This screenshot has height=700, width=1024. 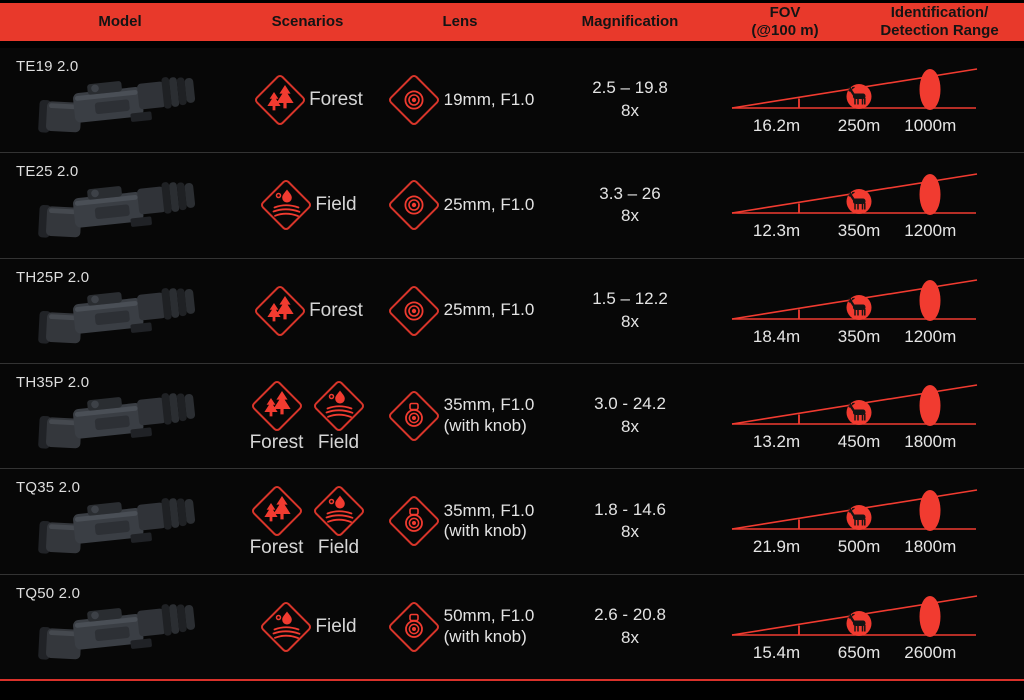 I want to click on identification-value: 500m, so click(x=859, y=547).